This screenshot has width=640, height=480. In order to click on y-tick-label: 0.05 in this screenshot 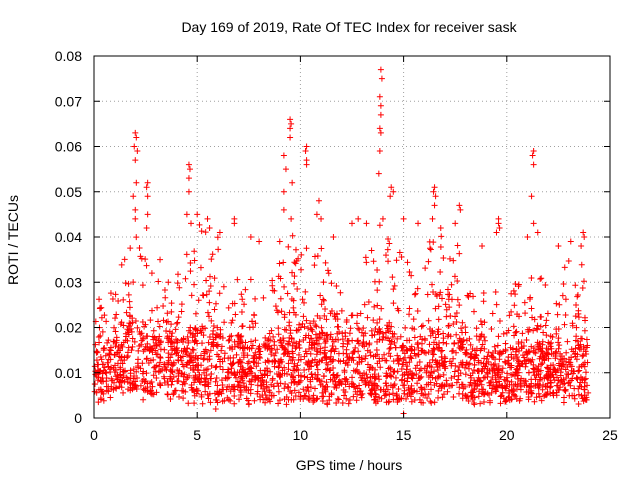, I will do `click(68, 192)`.